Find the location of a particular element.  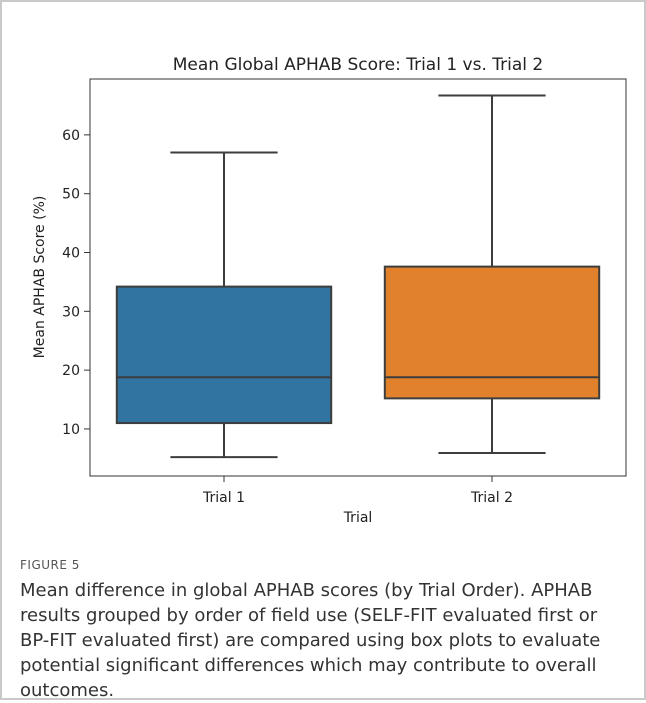

y-tick-label: 50 is located at coordinates (71, 195).